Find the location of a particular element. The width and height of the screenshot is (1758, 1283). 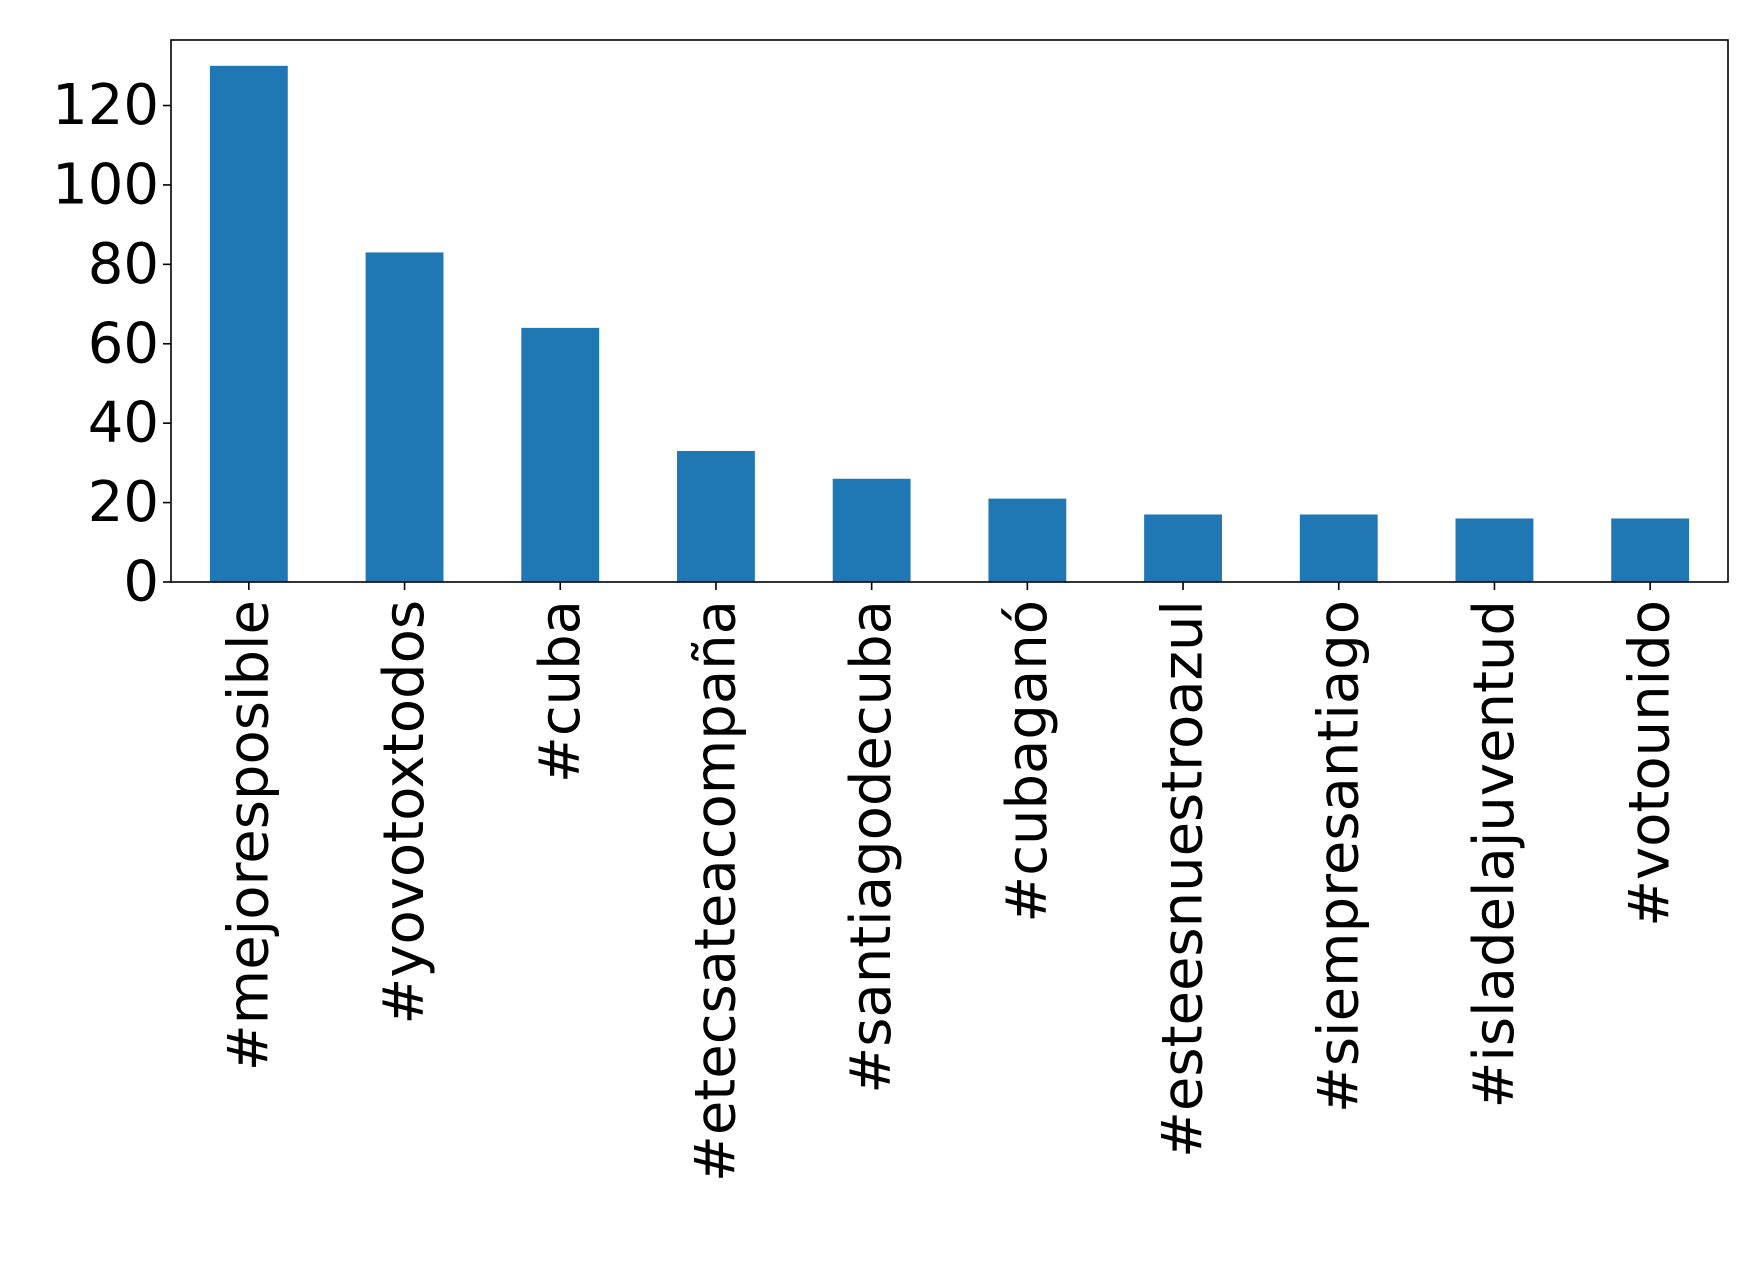

x-tick-label: #etecsateacompaña is located at coordinates (715, 891).